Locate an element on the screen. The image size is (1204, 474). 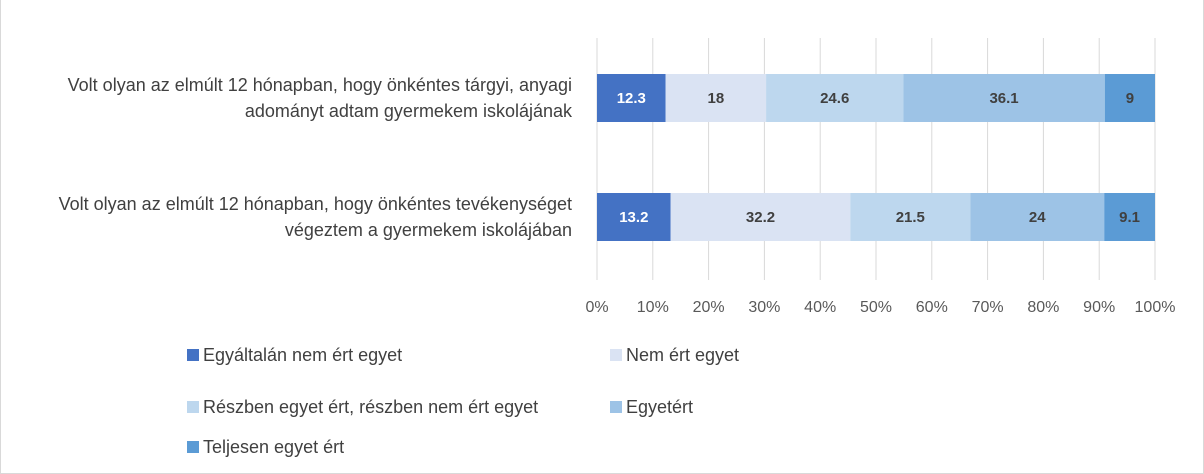
data-label: 32.2 is located at coordinates (760, 217).